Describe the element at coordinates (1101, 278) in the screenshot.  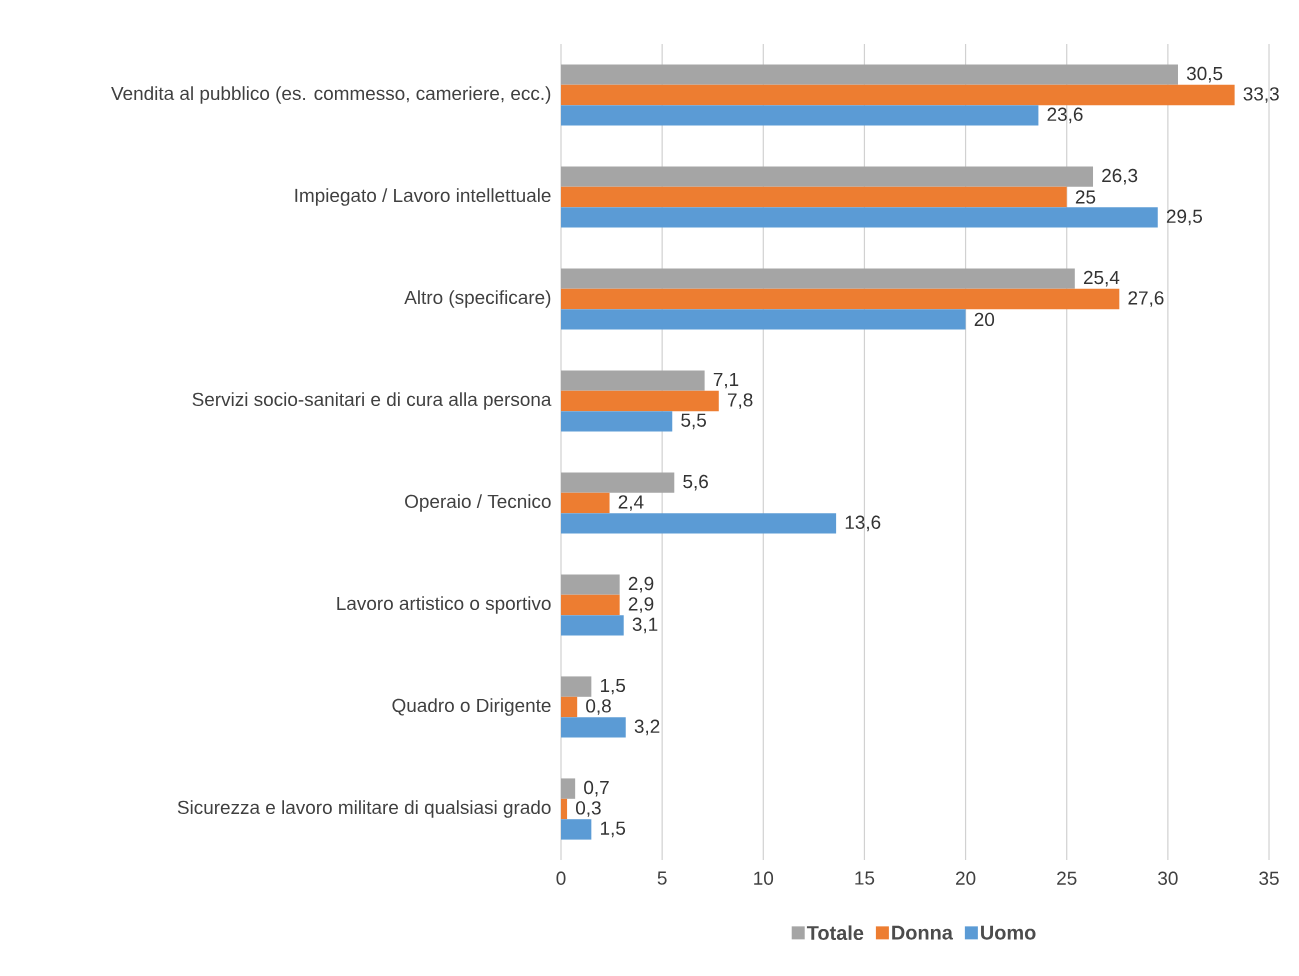
I see `data-label: 25,4` at that location.